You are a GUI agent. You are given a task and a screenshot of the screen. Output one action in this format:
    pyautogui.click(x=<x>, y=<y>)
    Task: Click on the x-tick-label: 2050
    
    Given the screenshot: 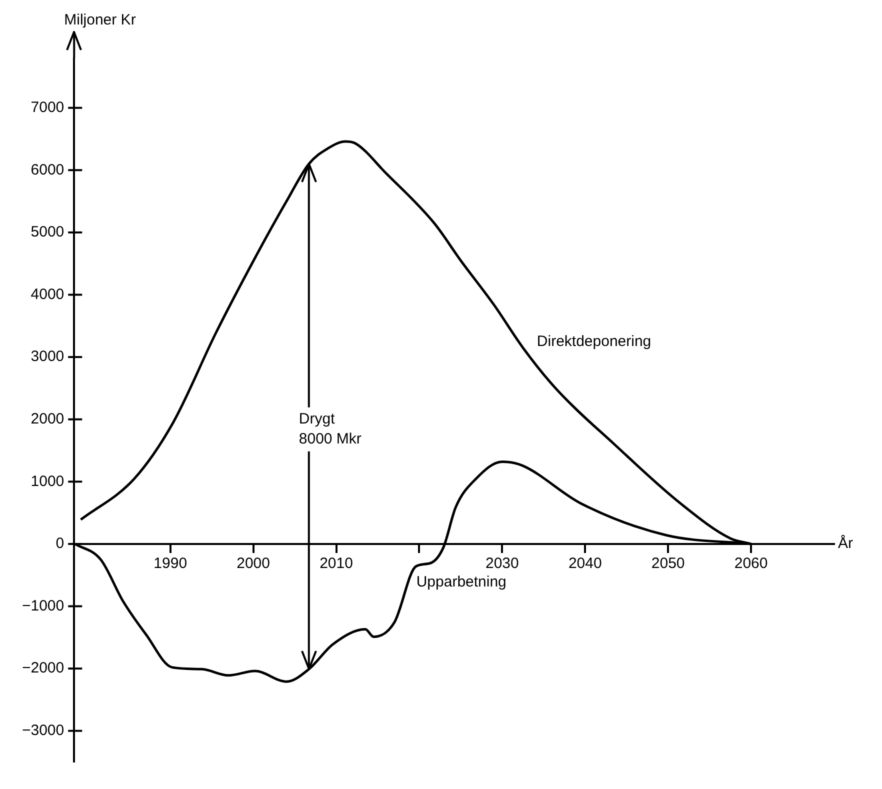 What is the action you would take?
    pyautogui.click(x=668, y=563)
    